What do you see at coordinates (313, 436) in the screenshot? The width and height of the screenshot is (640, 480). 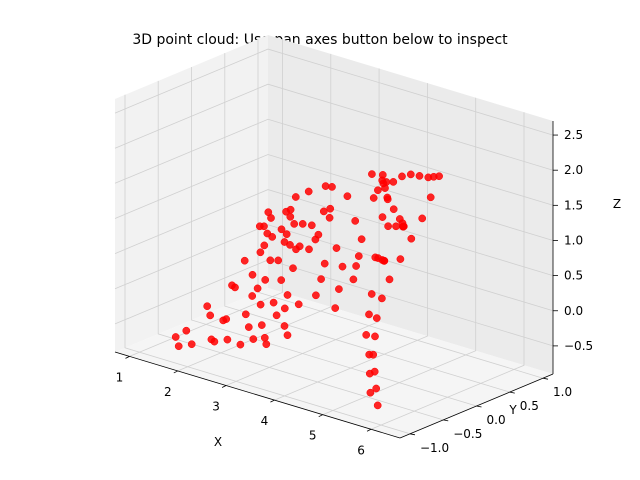 I see `x-tick-label: 5` at bounding box center [313, 436].